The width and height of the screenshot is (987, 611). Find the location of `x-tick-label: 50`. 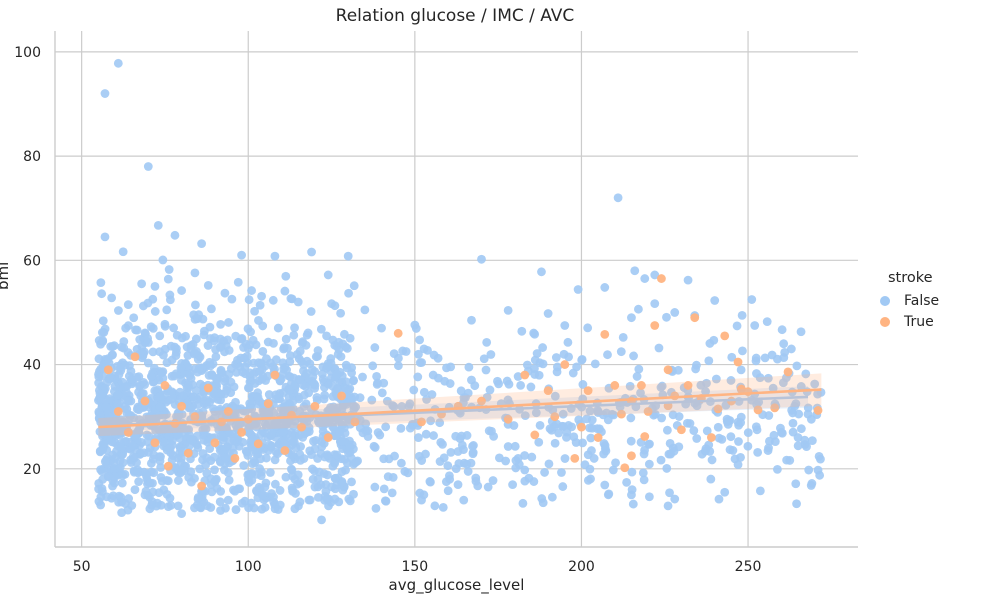

x-tick-label: 50 is located at coordinates (82, 567).